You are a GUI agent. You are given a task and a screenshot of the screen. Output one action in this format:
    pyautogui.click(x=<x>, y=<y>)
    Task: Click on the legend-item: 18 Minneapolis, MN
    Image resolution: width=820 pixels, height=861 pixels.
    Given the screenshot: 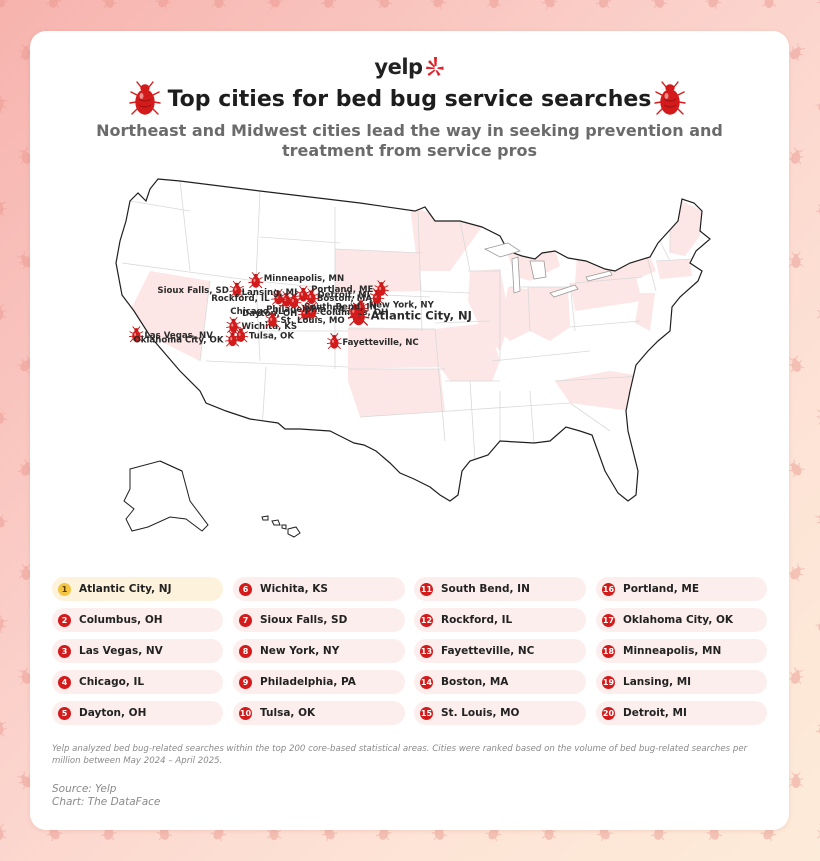 What is the action you would take?
    pyautogui.click(x=681, y=651)
    